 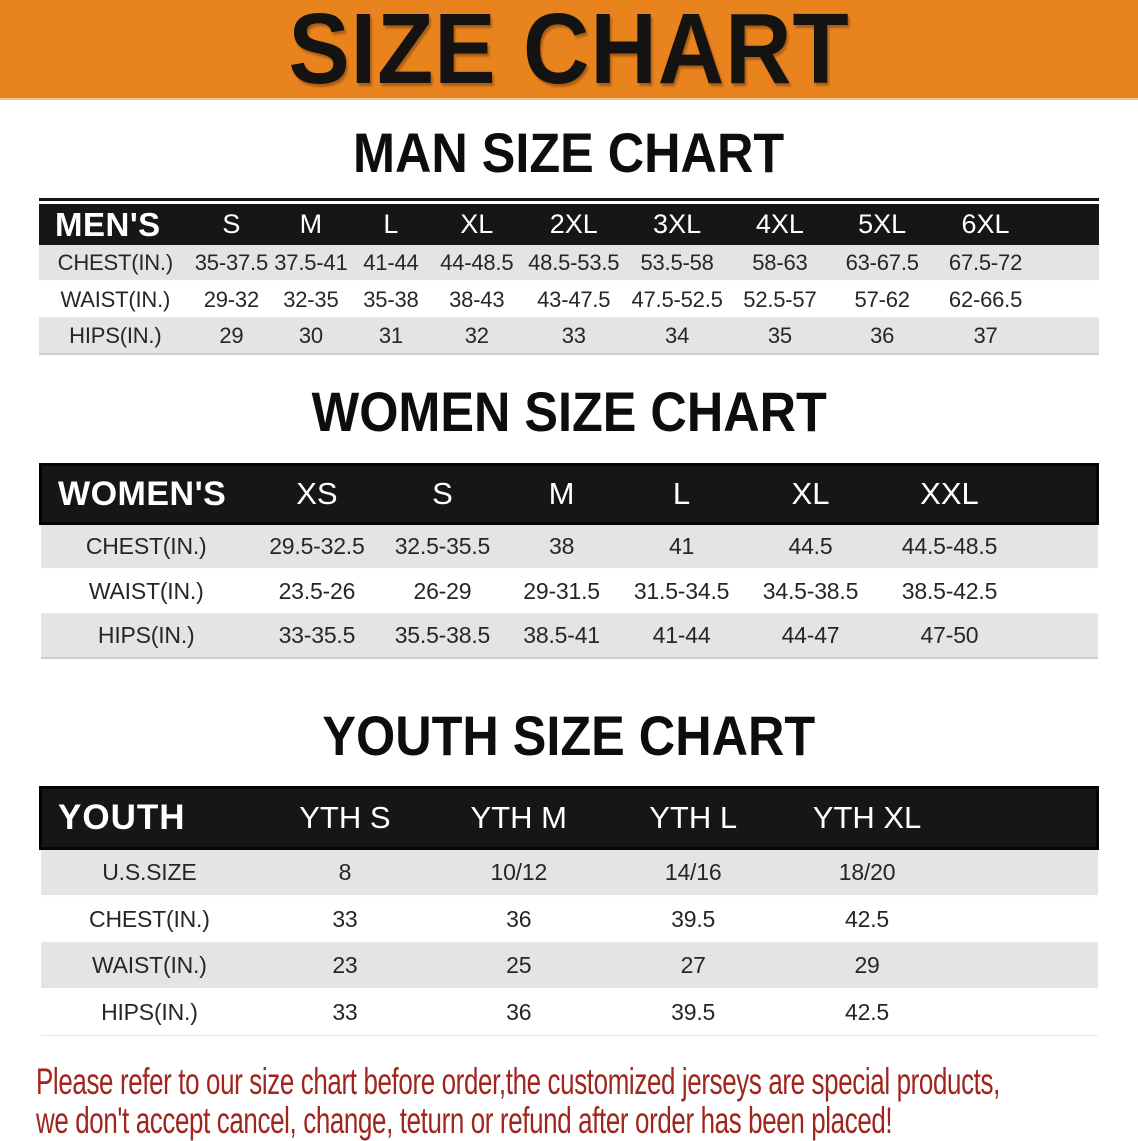 What do you see at coordinates (569, 50) in the screenshot?
I see `page-title: SIZE CHART` at bounding box center [569, 50].